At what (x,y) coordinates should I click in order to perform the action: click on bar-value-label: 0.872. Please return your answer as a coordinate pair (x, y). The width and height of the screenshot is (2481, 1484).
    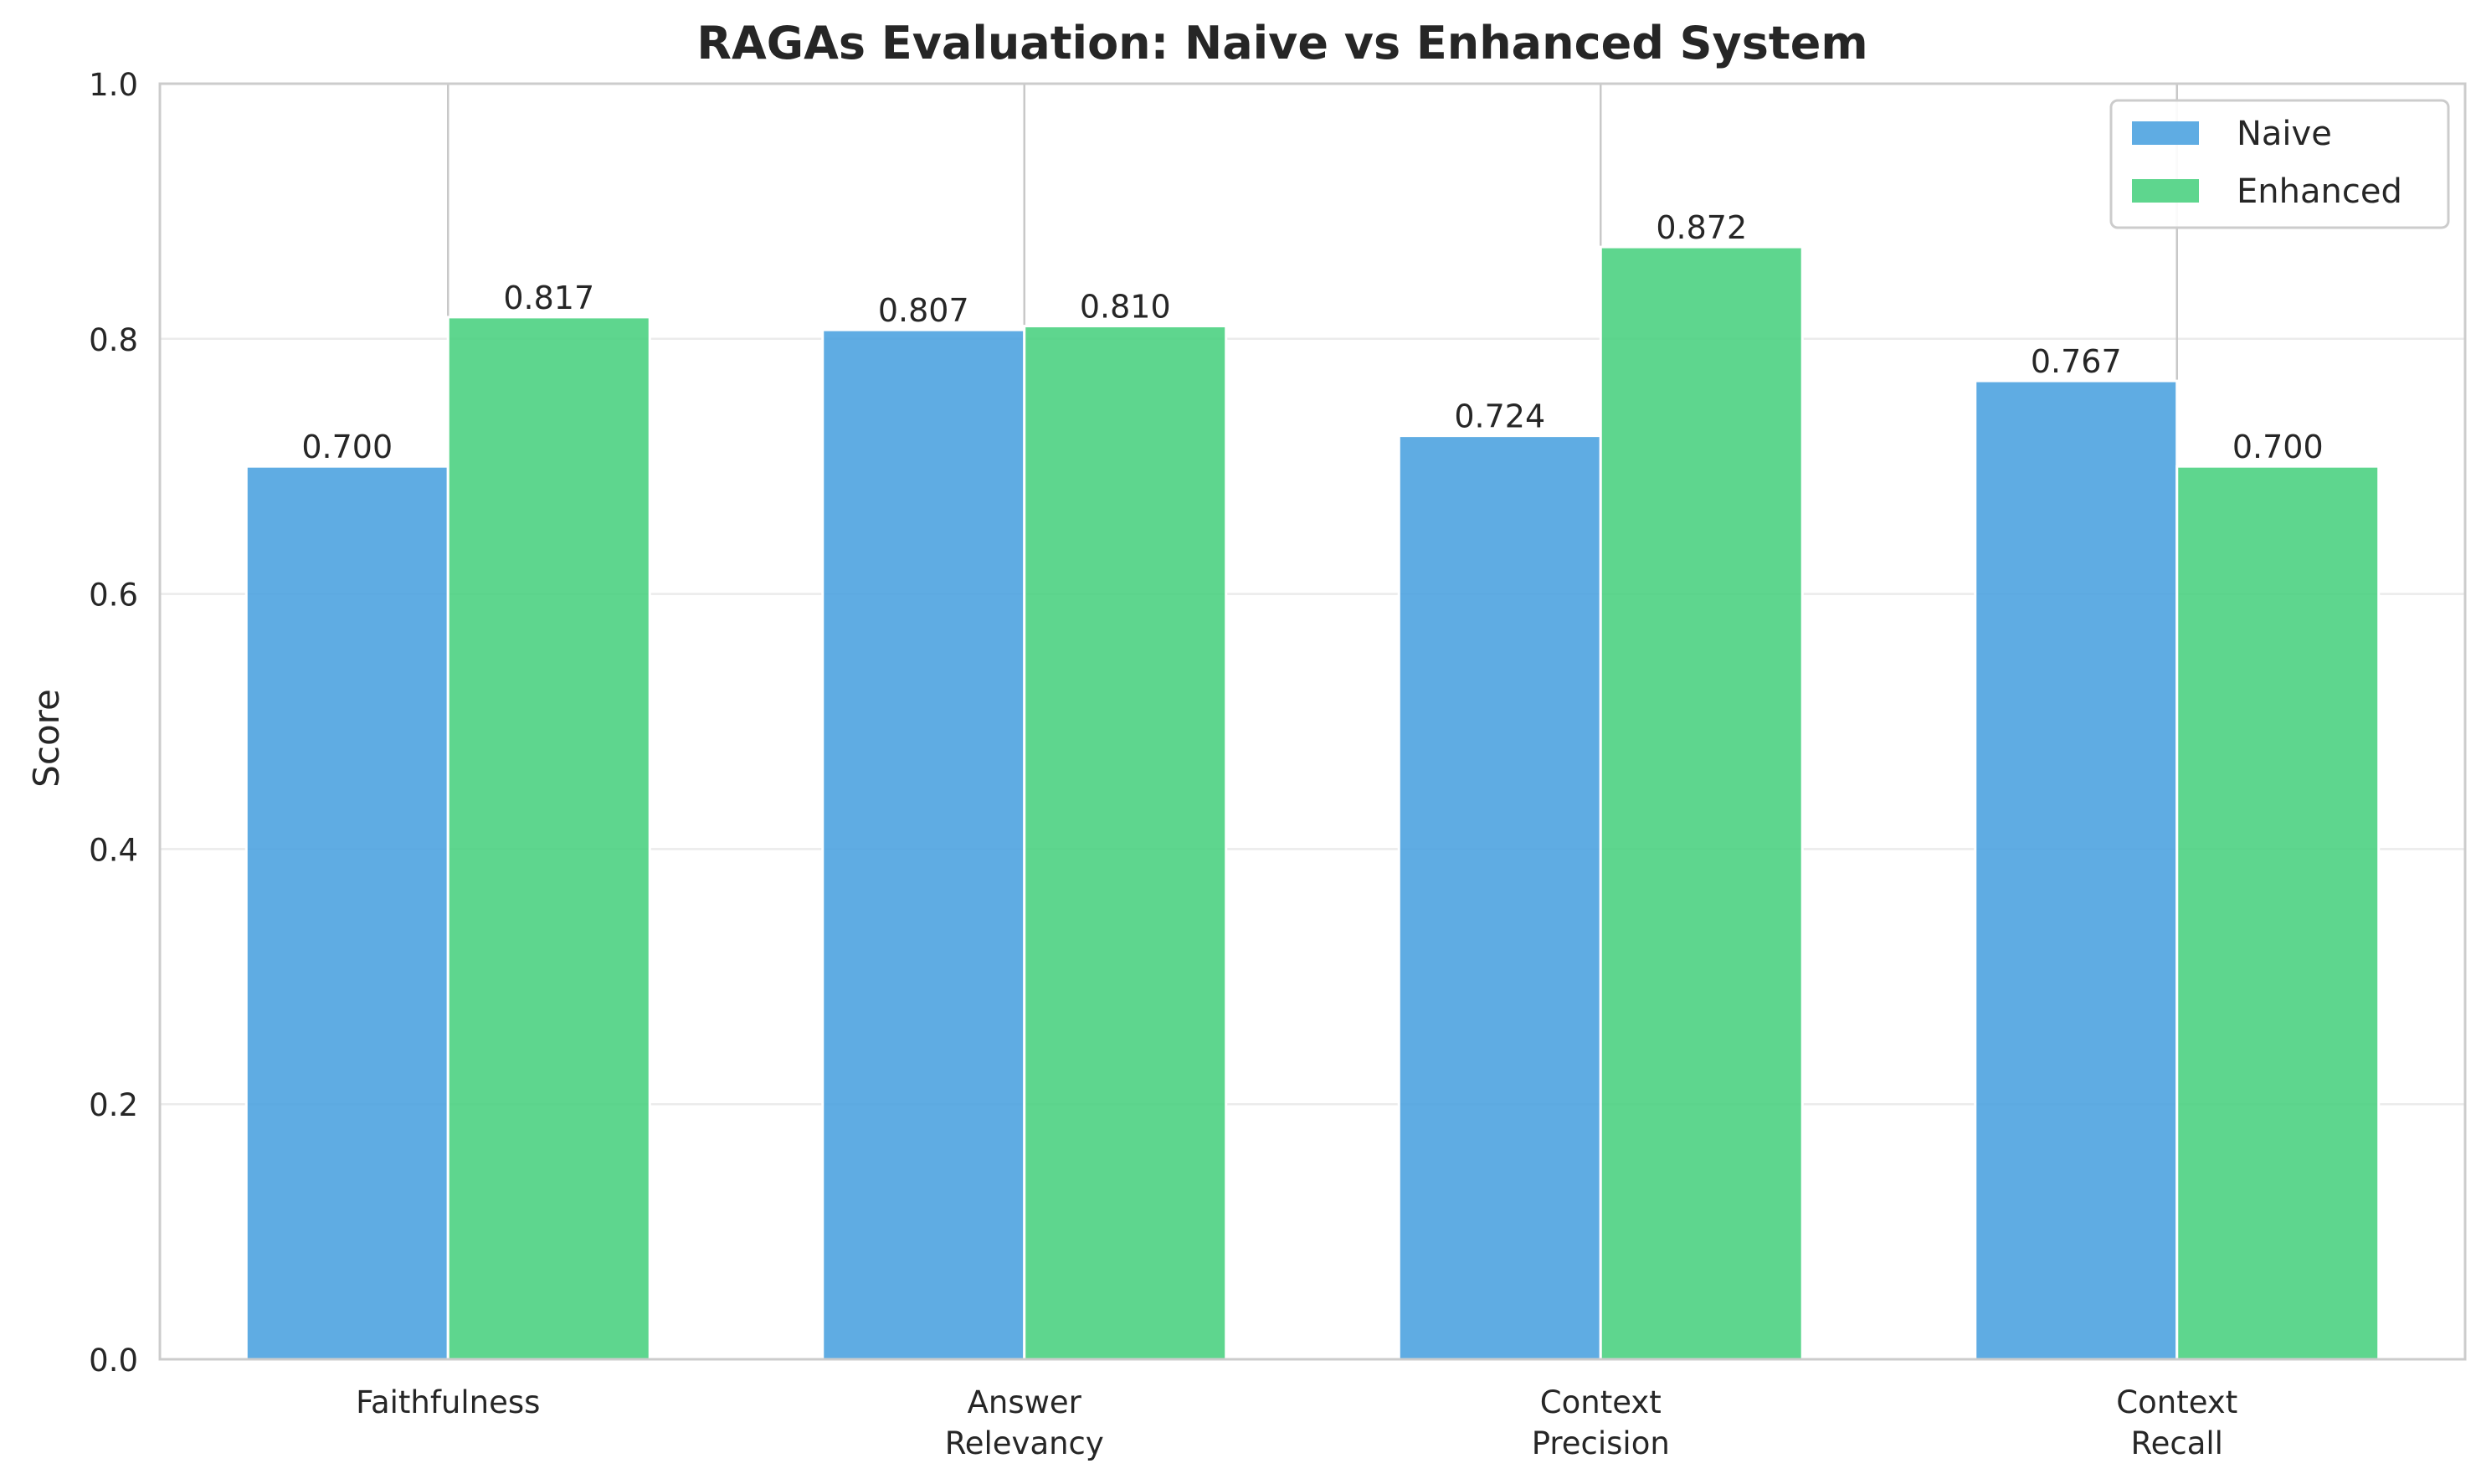
    Looking at the image, I should click on (1701, 227).